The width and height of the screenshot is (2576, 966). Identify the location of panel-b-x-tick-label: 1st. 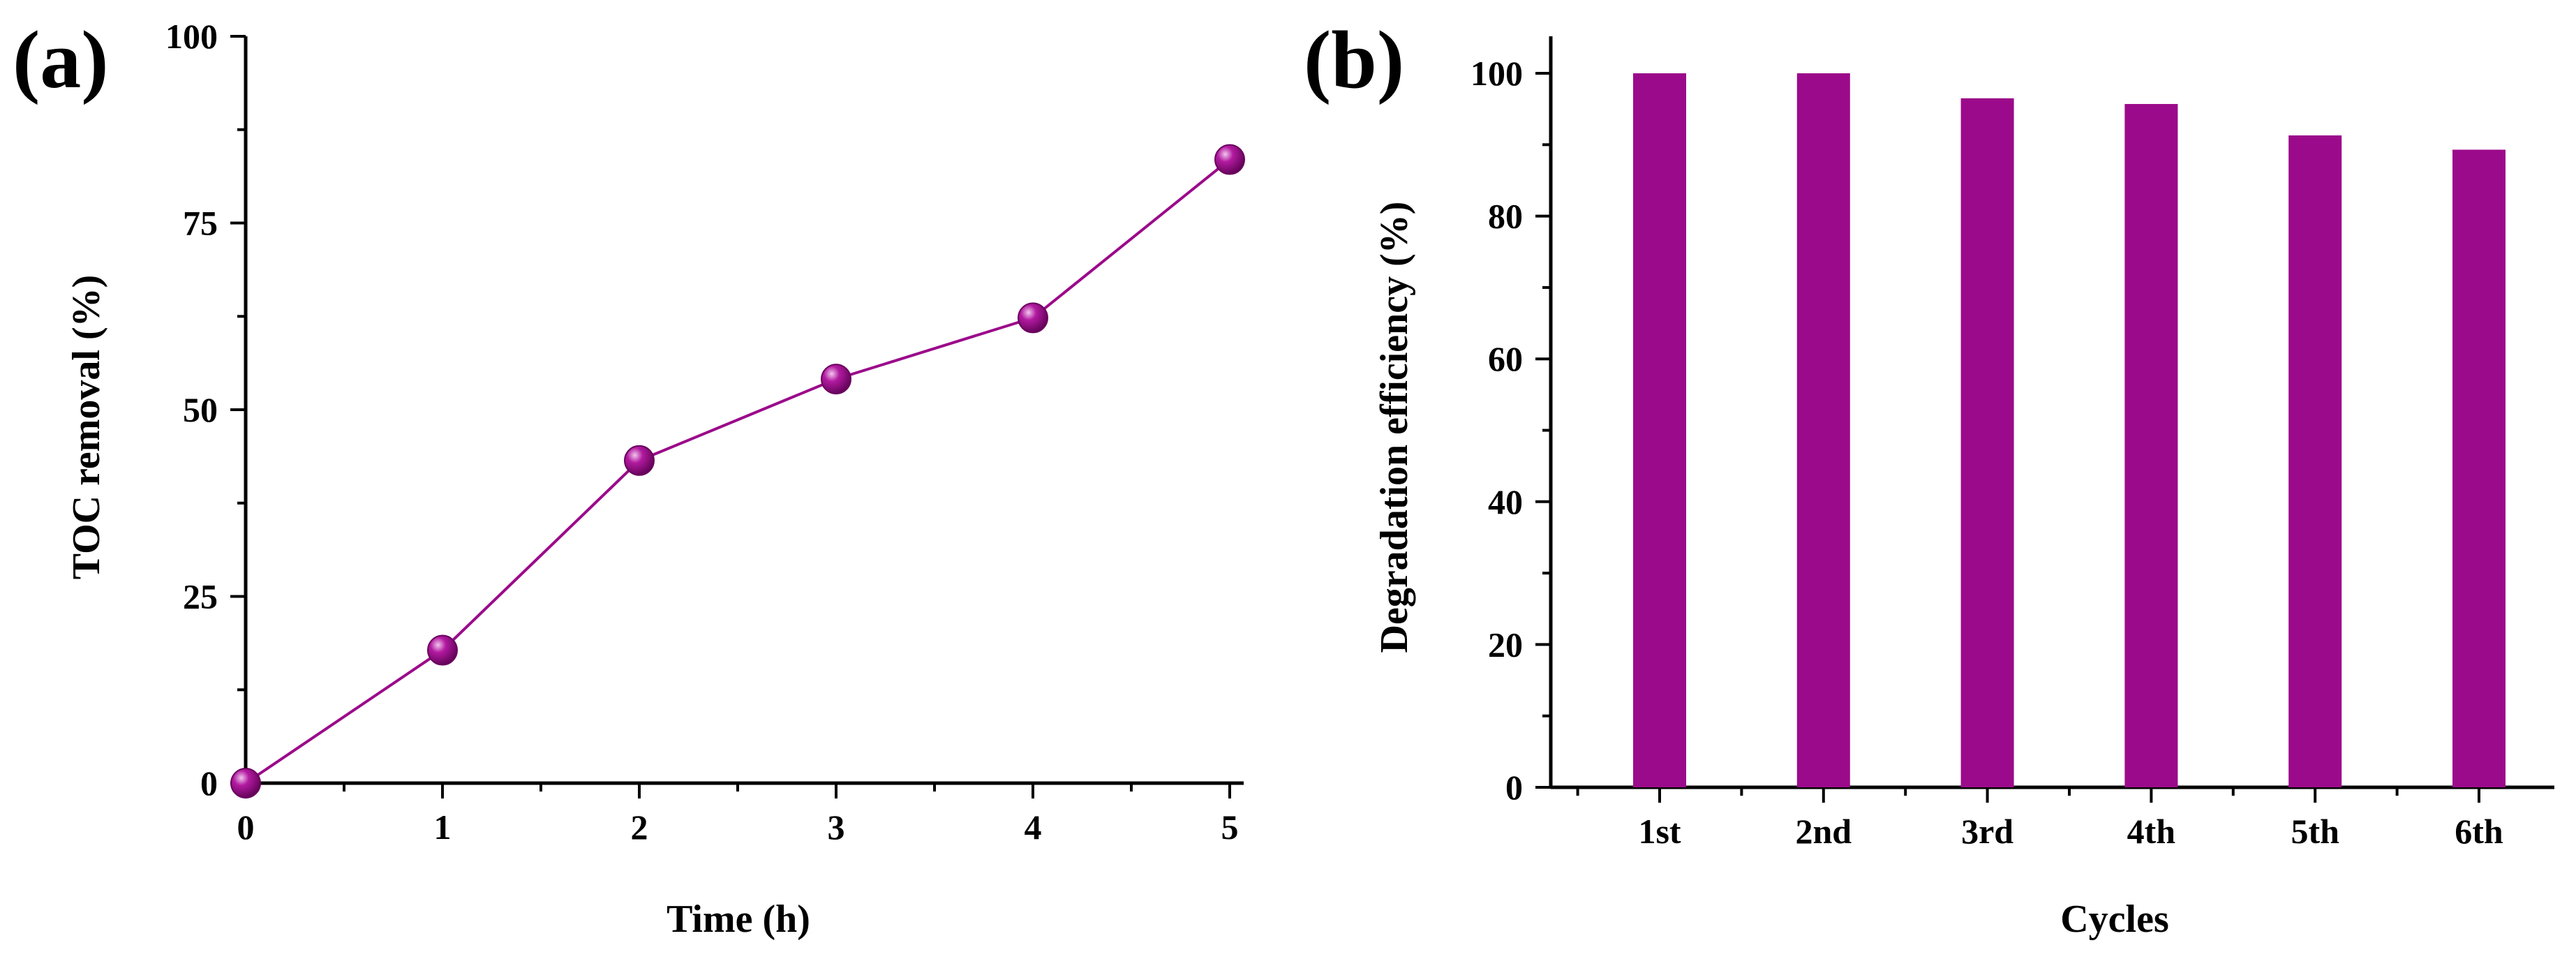
(1659, 831).